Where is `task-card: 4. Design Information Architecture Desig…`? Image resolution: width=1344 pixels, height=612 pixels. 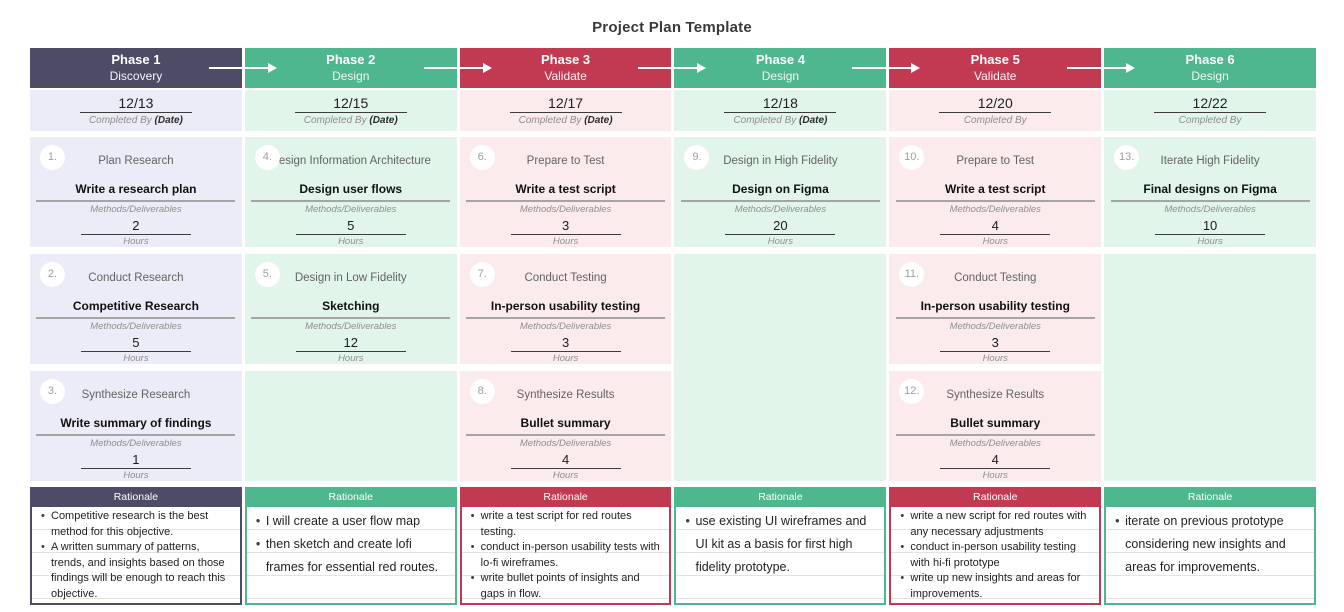 task-card: 4. Design Information Architecture Desig… is located at coordinates (350, 192).